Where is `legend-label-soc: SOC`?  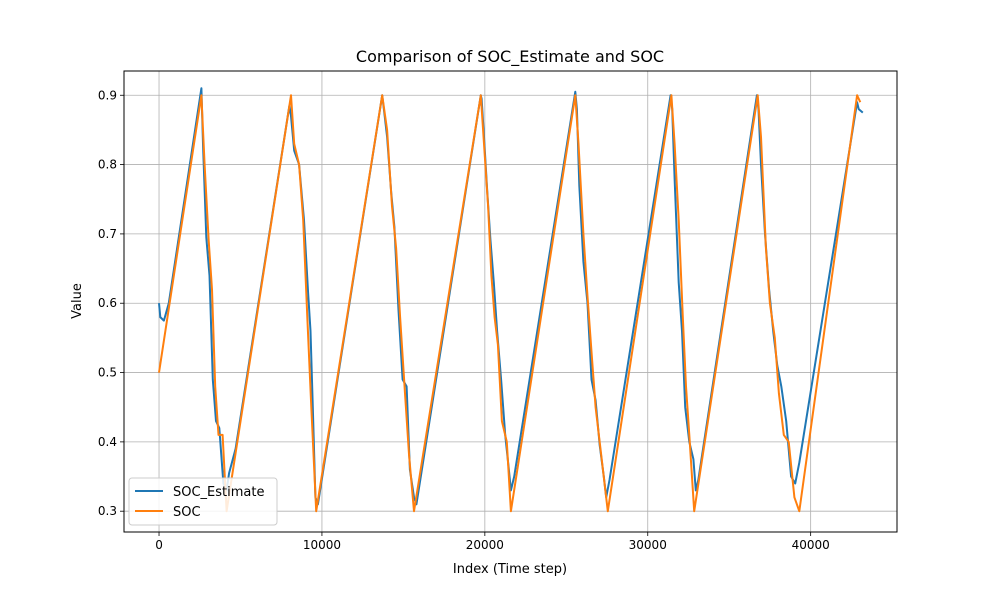
legend-label-soc: SOC is located at coordinates (187, 512).